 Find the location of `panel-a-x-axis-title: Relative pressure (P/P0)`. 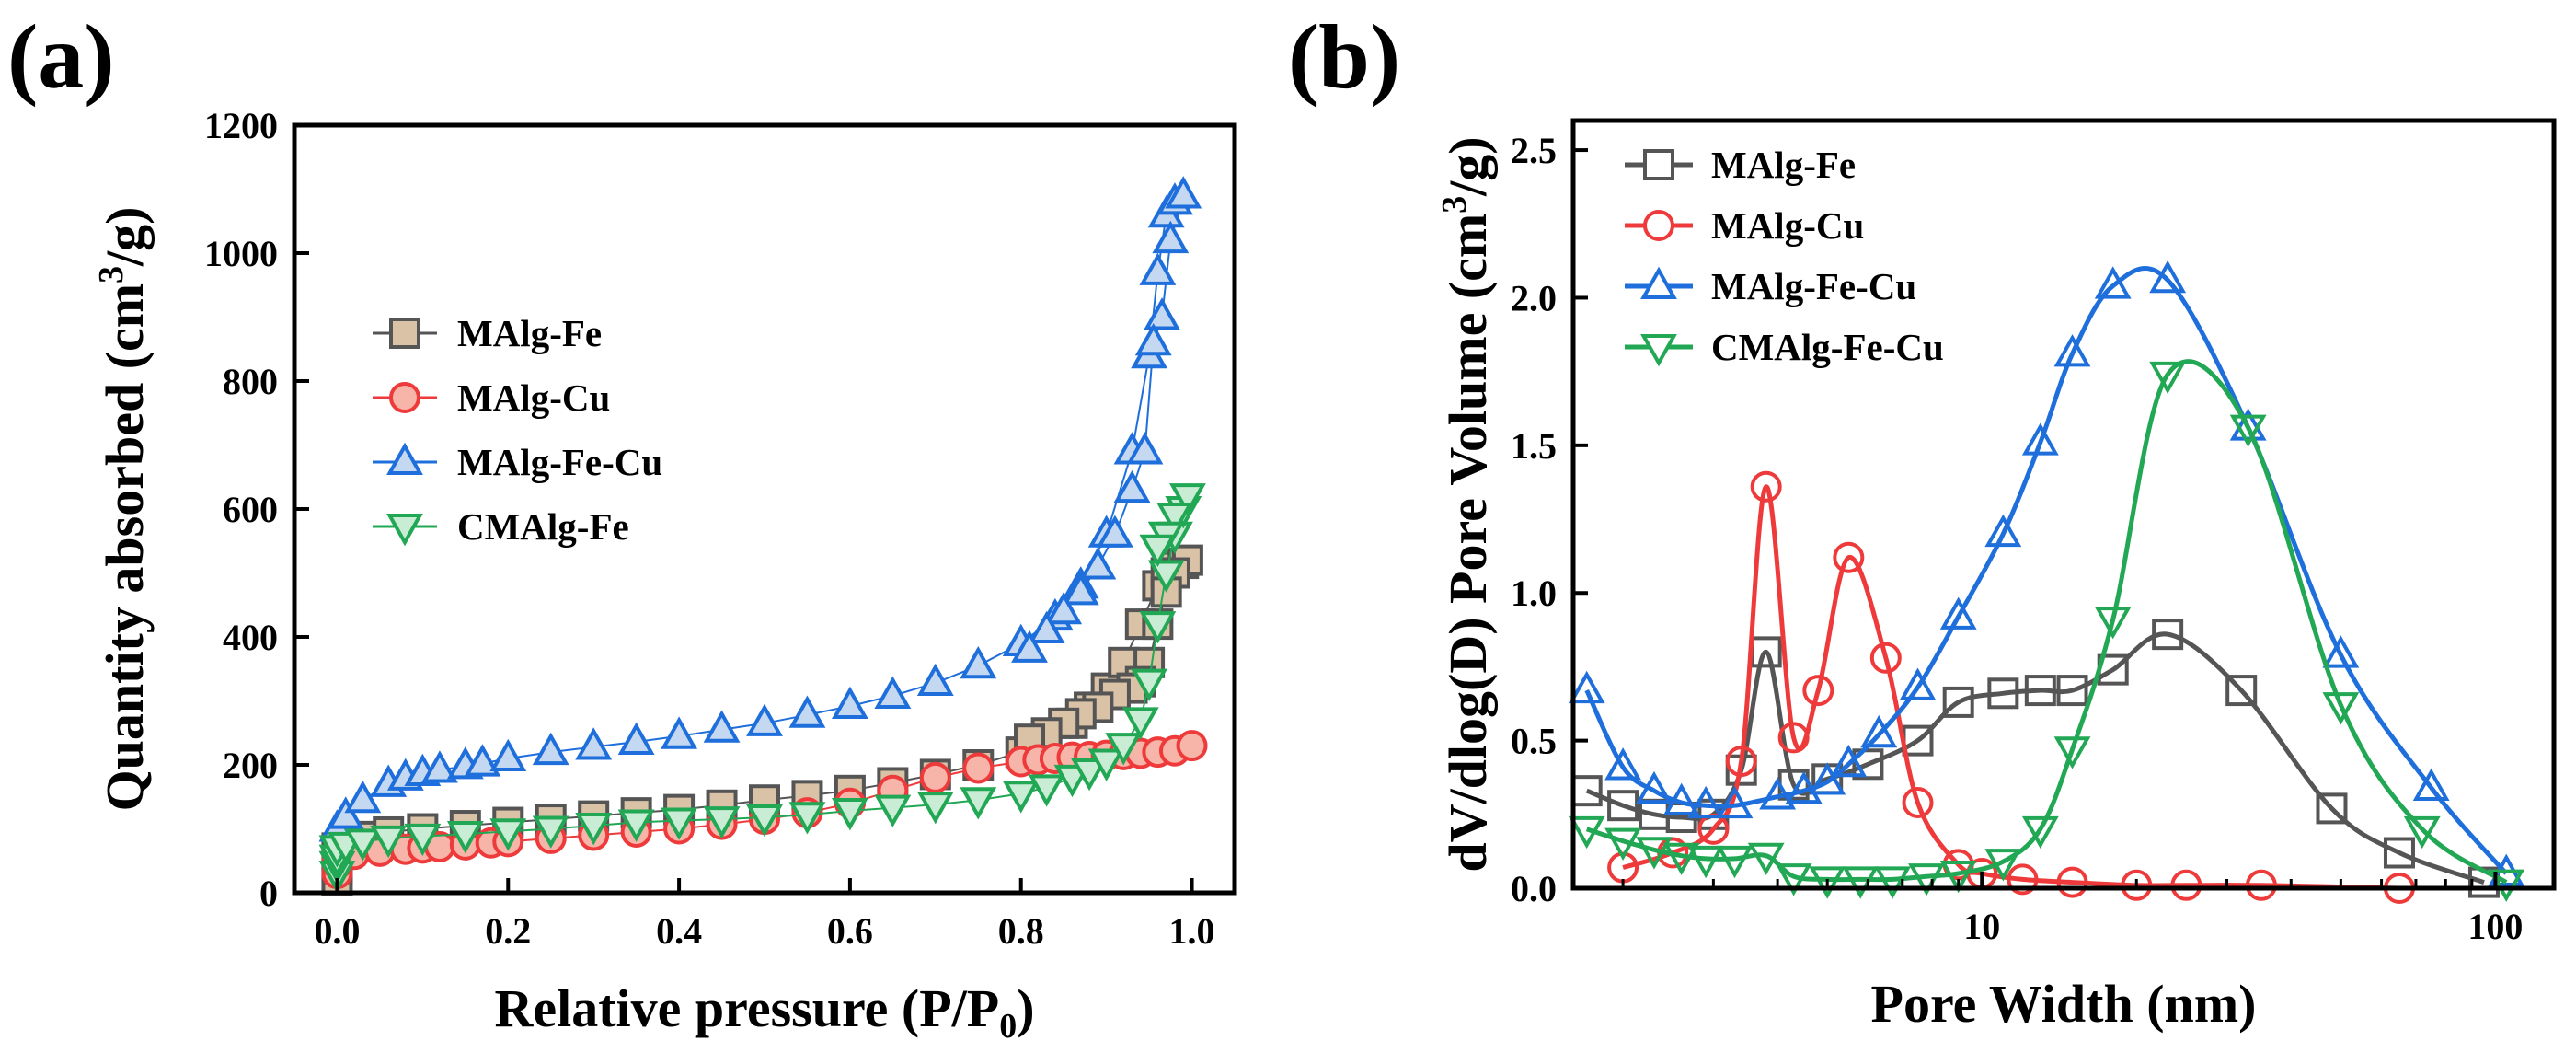

panel-a-x-axis-title: Relative pressure (P/P0) is located at coordinates (764, 1012).